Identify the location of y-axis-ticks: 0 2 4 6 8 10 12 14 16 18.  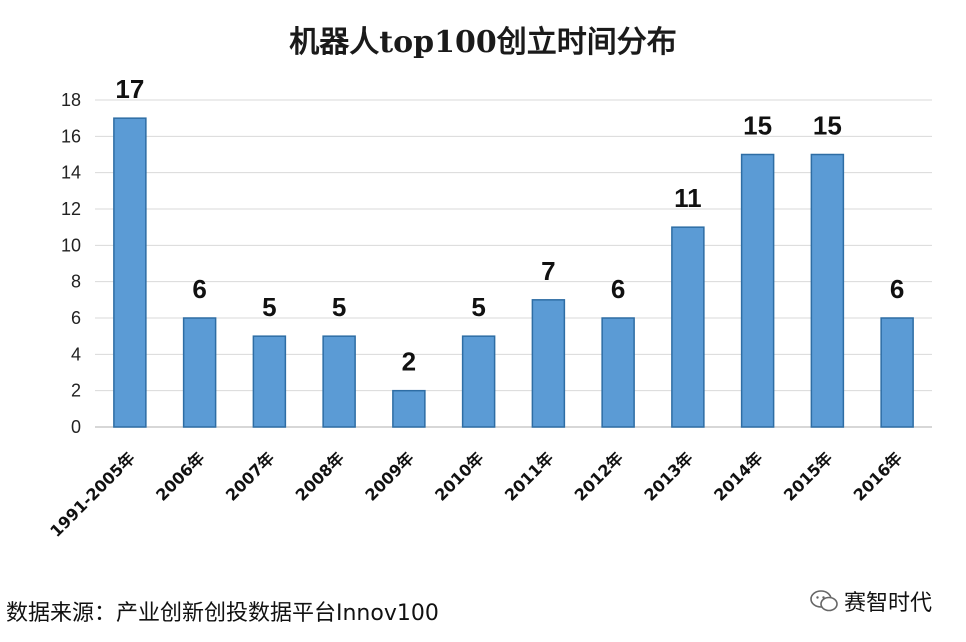
(71, 263).